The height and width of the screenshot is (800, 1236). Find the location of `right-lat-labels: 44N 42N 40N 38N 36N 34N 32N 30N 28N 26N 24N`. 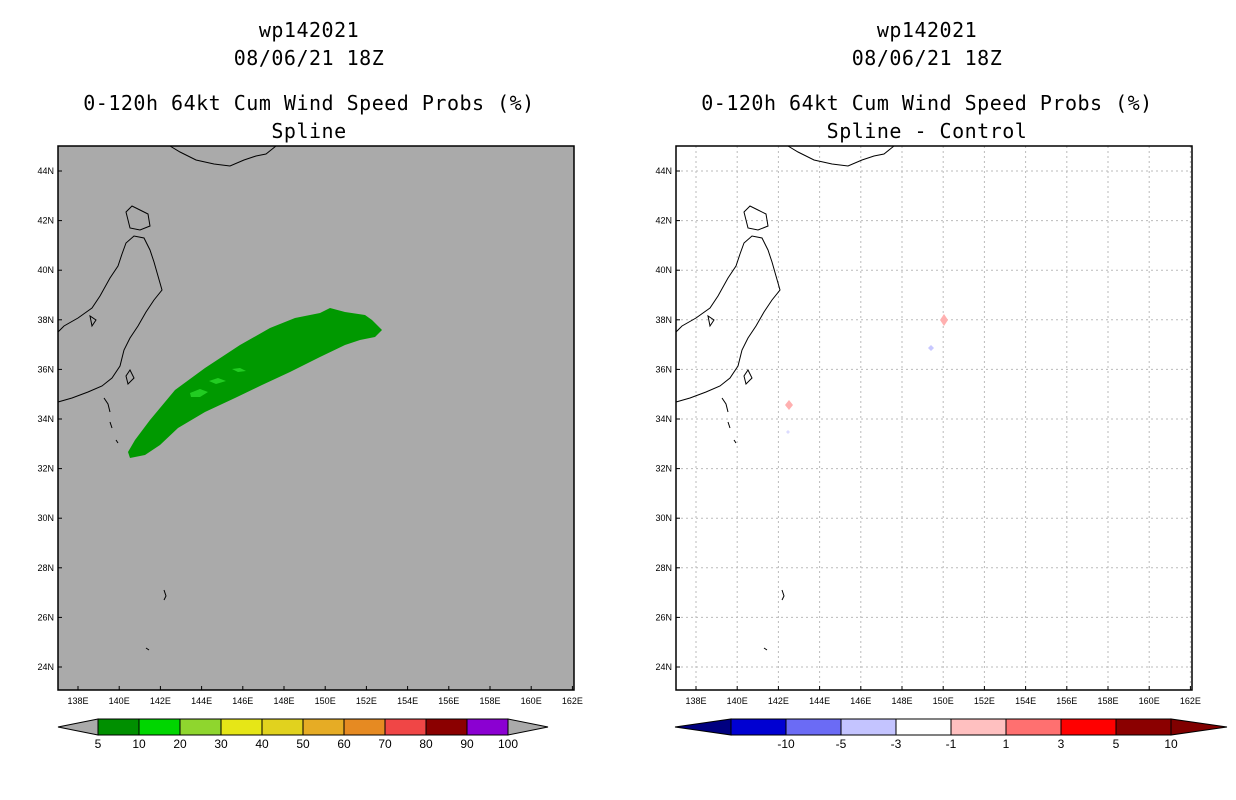

right-lat-labels: 44N 42N 40N 38N 36N 34N 32N 30N 28N 26N 24N is located at coordinates (667, 419).